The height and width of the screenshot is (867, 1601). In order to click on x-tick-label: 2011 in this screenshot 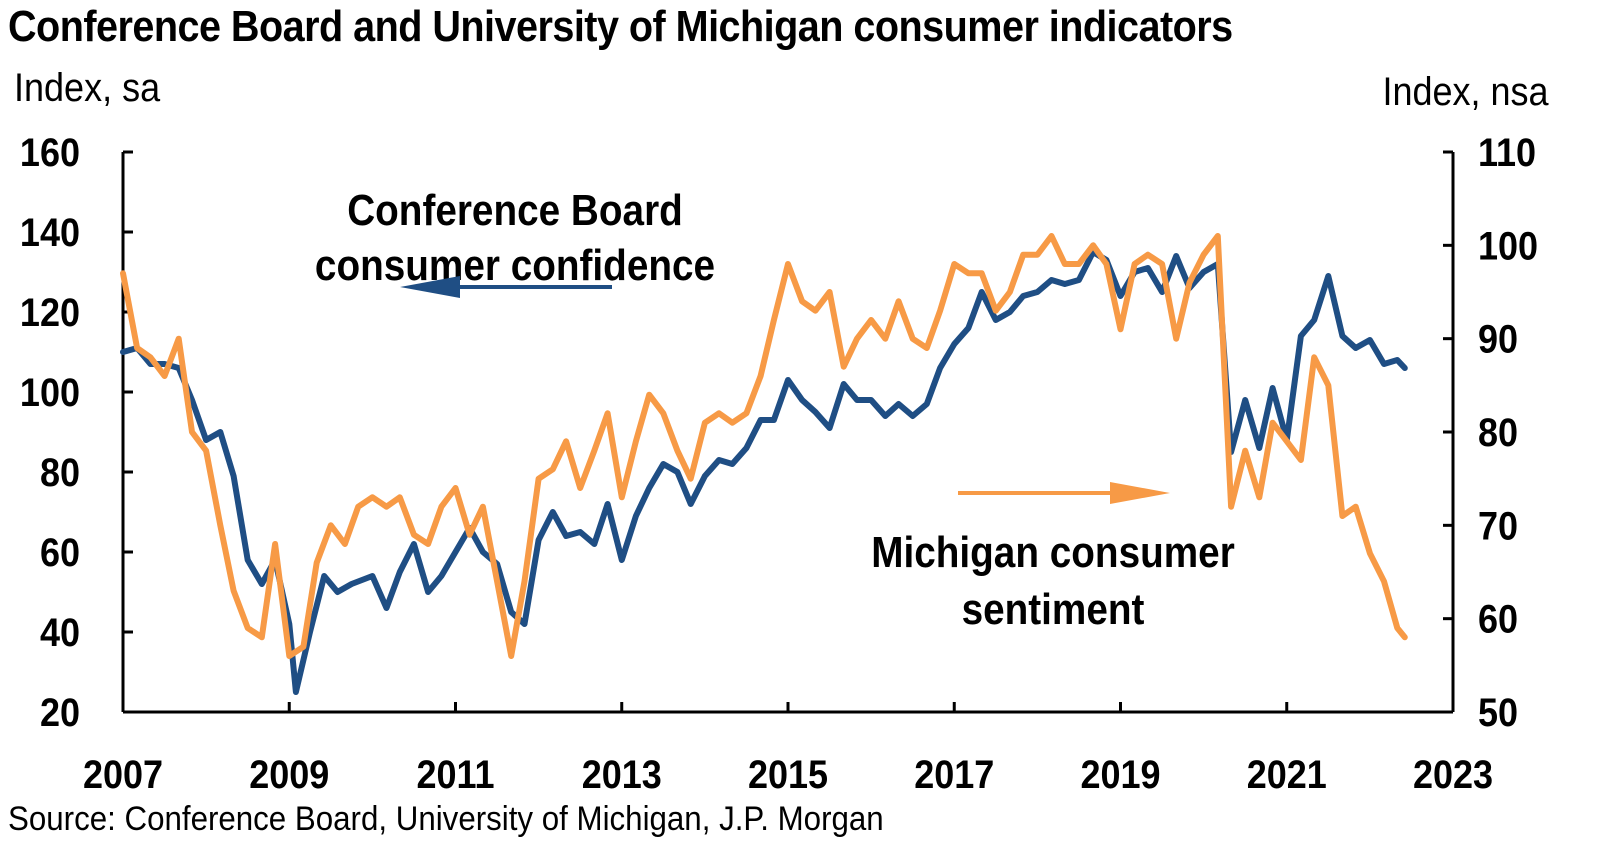, I will do `click(455, 775)`.